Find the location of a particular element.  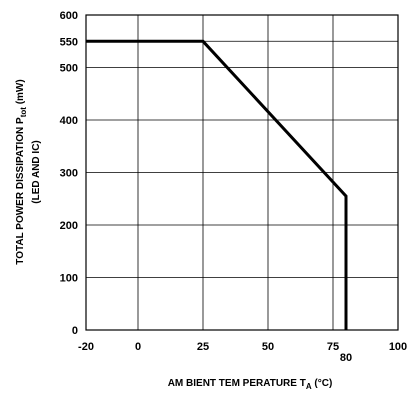

x-tick-label: 0 is located at coordinates (138, 347).